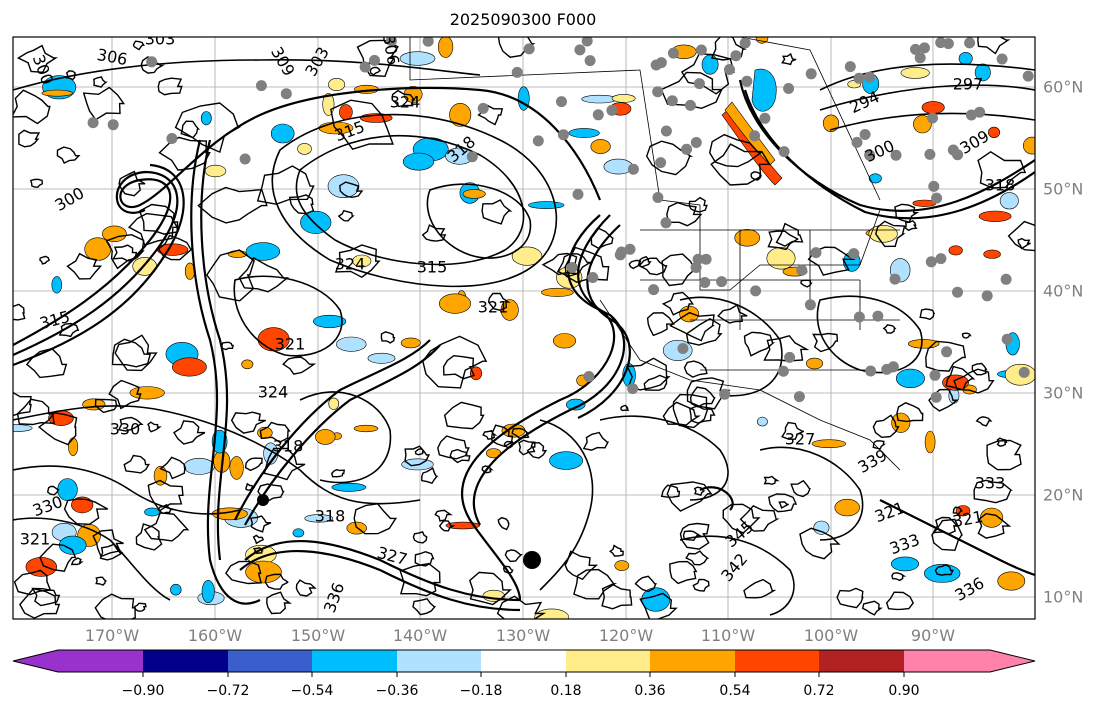  What do you see at coordinates (990, 483) in the screenshot?
I see `contour-label: 333` at bounding box center [990, 483].